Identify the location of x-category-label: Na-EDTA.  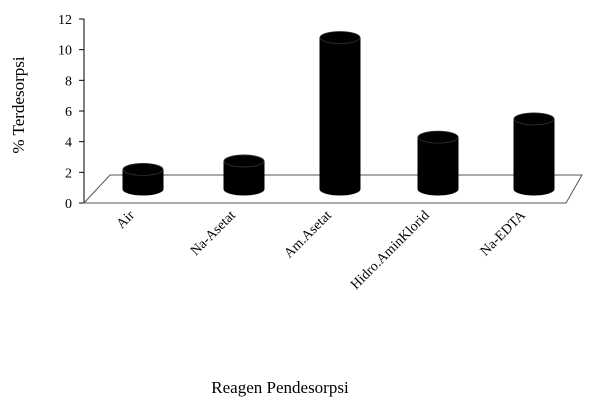
(504, 234).